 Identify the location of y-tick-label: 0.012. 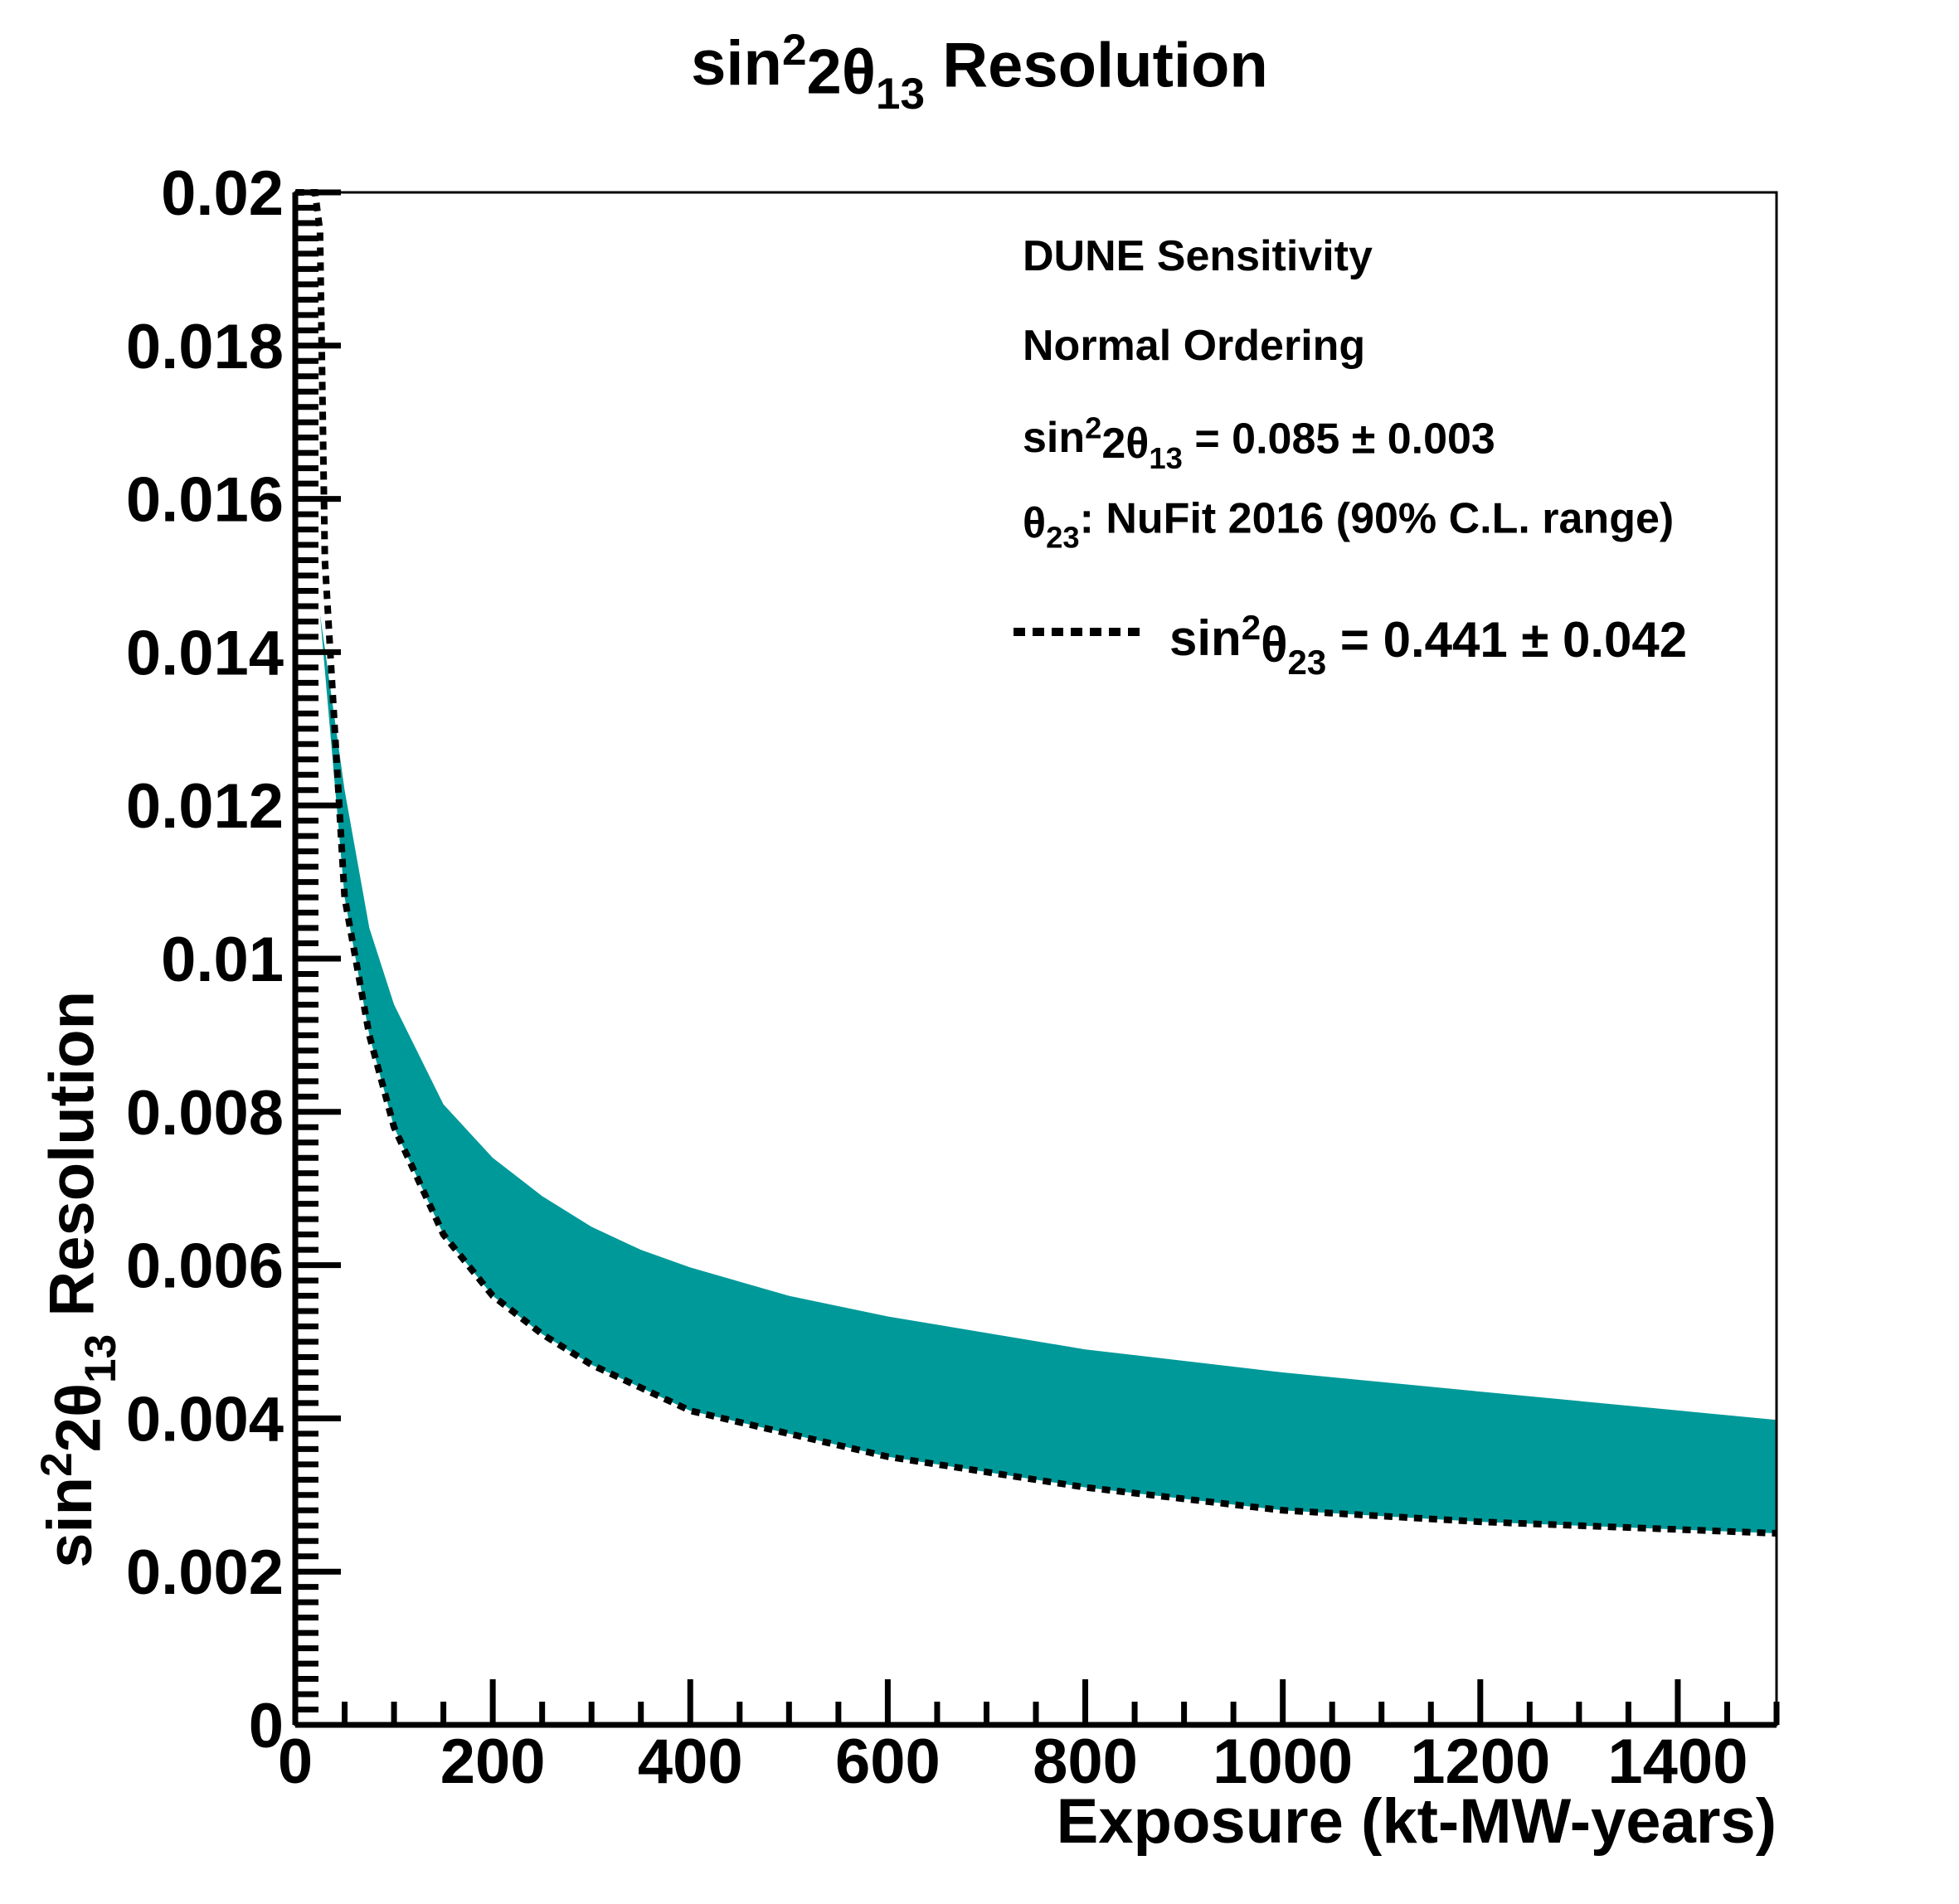
(205, 806).